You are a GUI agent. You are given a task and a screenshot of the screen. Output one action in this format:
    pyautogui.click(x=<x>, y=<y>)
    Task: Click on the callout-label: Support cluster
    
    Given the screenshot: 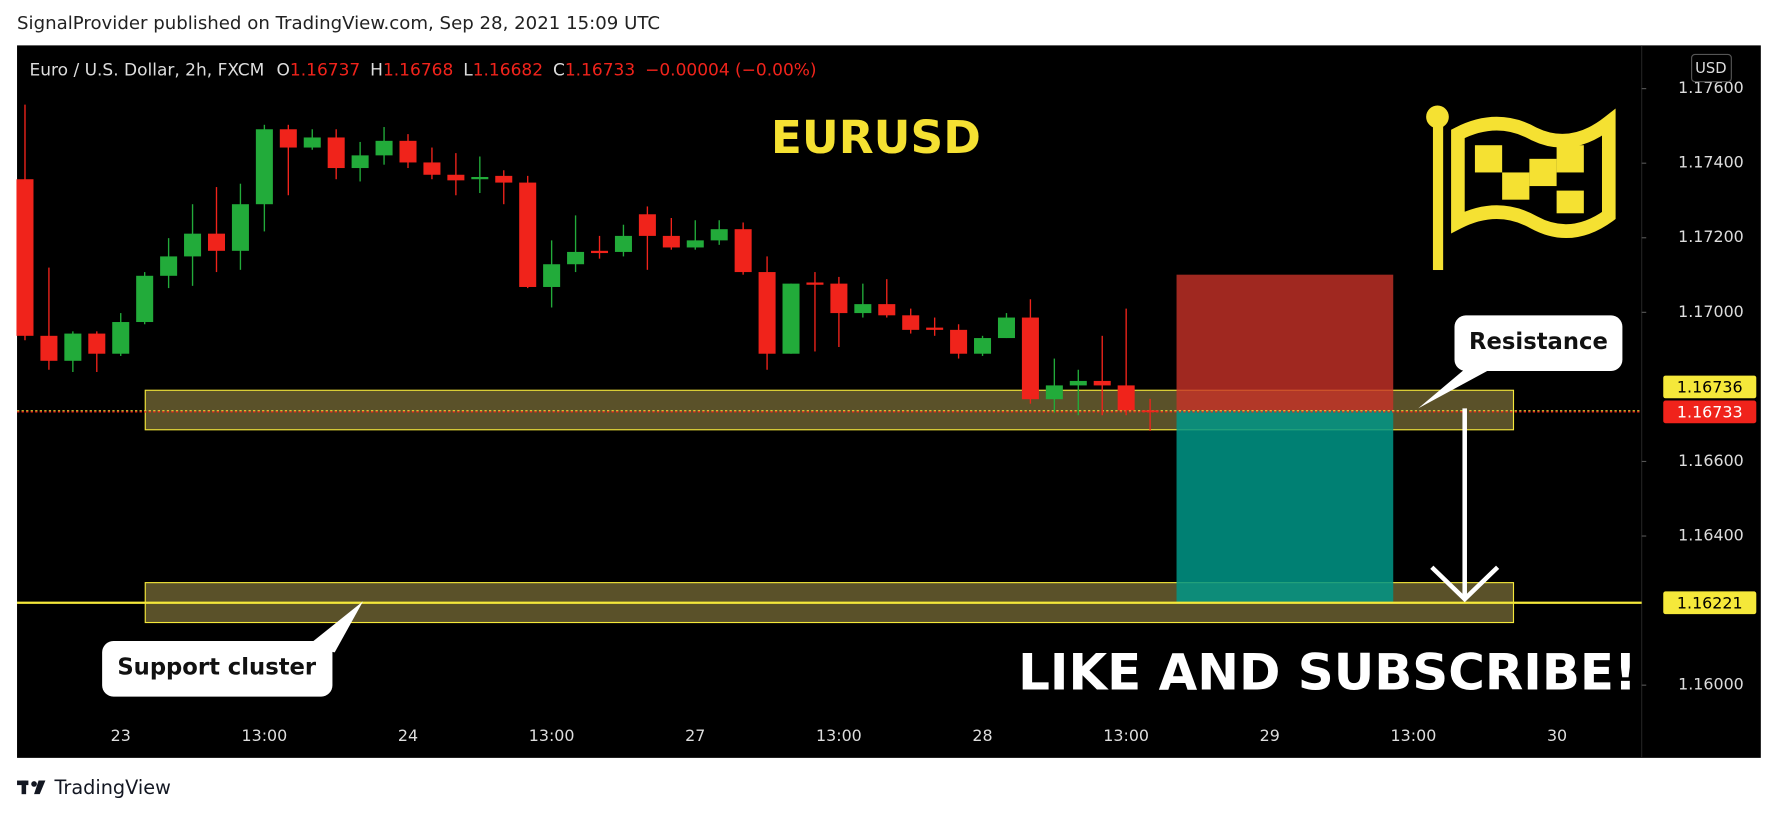 What is the action you would take?
    pyautogui.click(x=217, y=668)
    